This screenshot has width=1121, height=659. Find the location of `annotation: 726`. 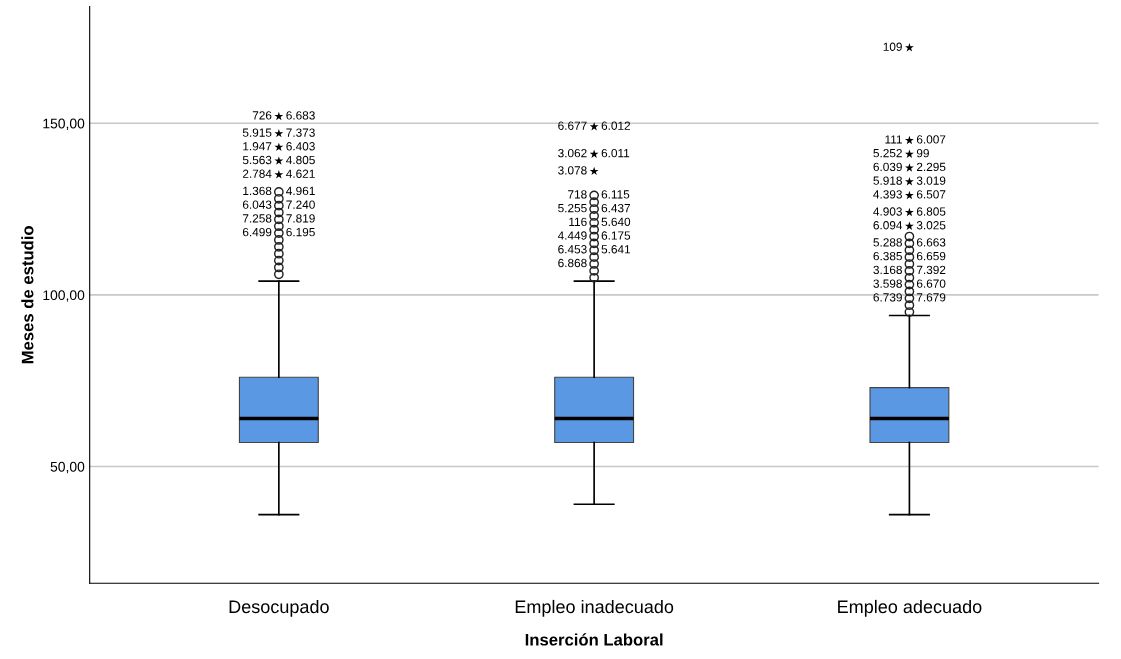

annotation: 726 is located at coordinates (262, 115).